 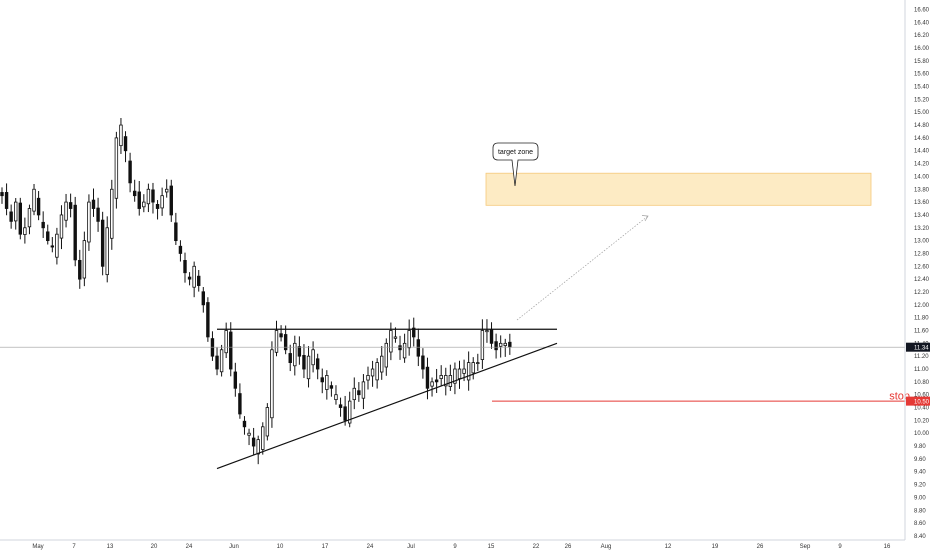 What do you see at coordinates (918, 347) in the screenshot?
I see `current-price-tag: 11.34` at bounding box center [918, 347].